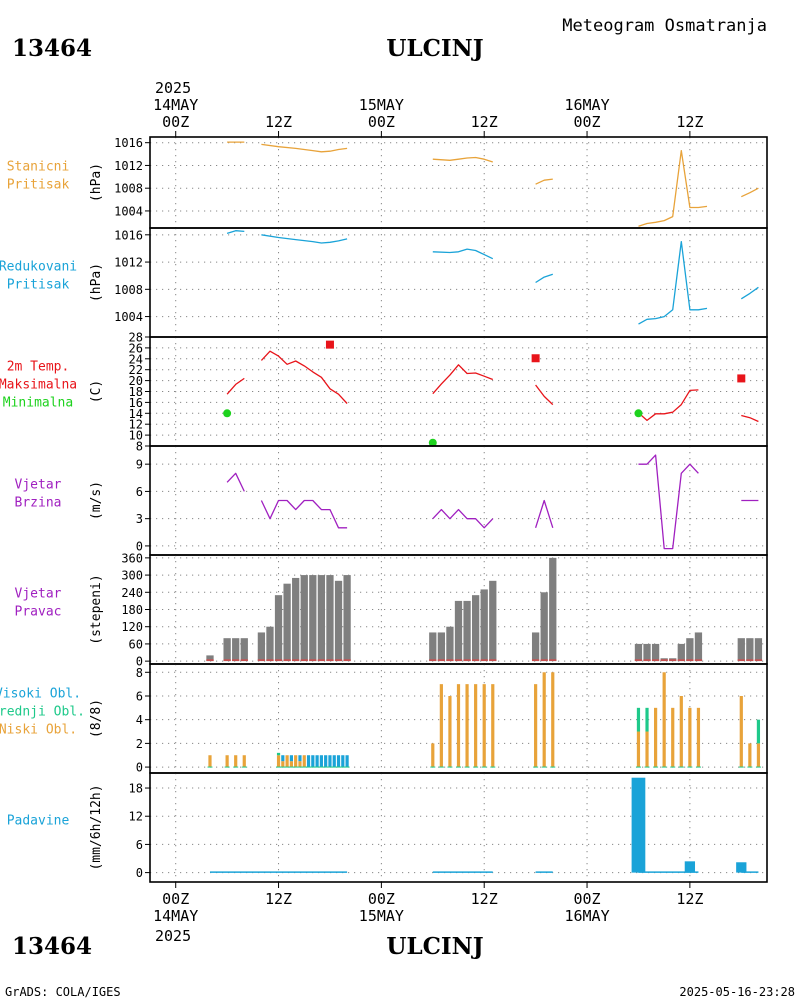 The width and height of the screenshot is (800, 1000). What do you see at coordinates (40, 694) in the screenshot?
I see `panel-label: Visoki Obl.` at bounding box center [40, 694].